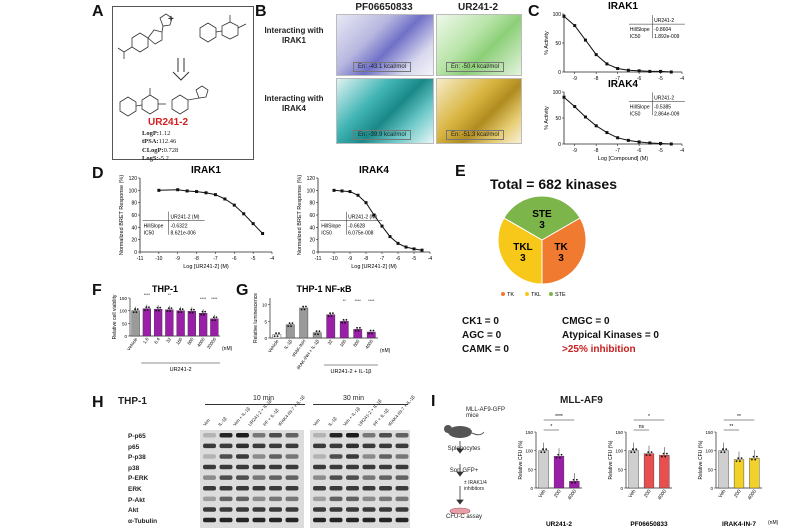 The width and height of the screenshot is (800, 530). Describe the element at coordinates (559, 524) in the screenshot. I see `i-ur-title: UR241-2` at that location.